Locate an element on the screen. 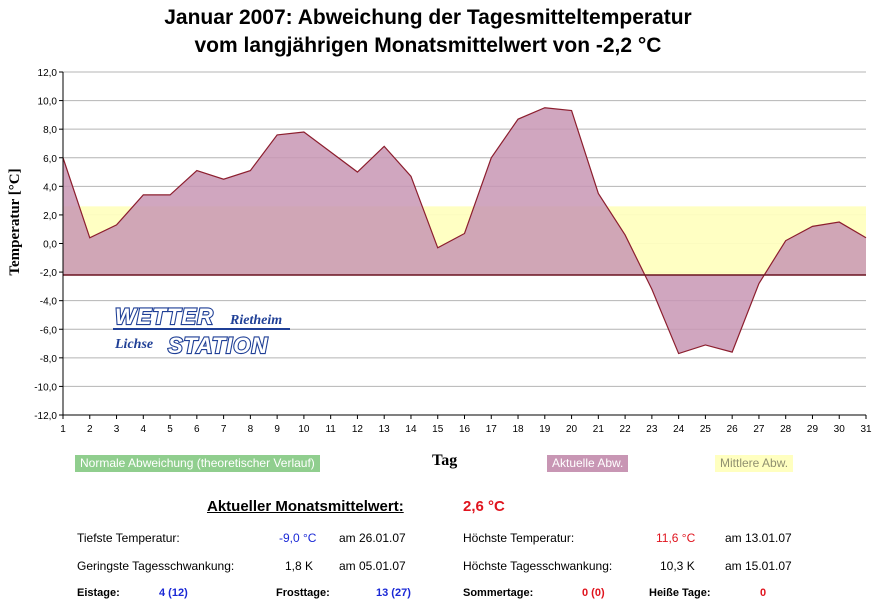 The image size is (877, 607). x-tick-label: 24 is located at coordinates (679, 429).